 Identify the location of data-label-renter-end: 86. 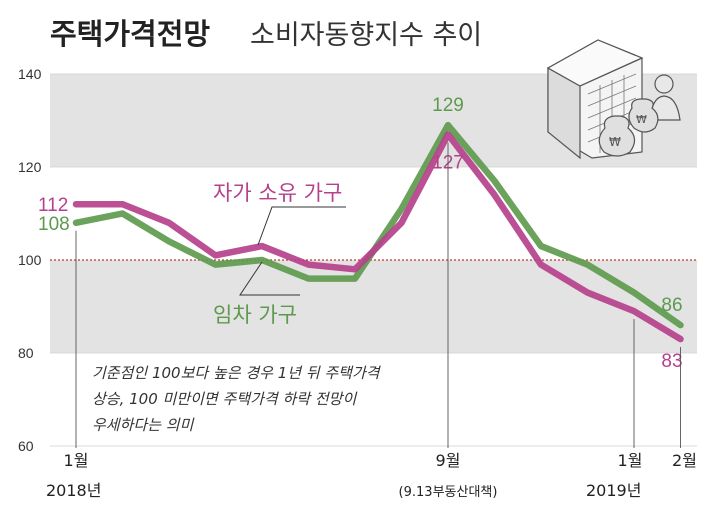
(671, 305).